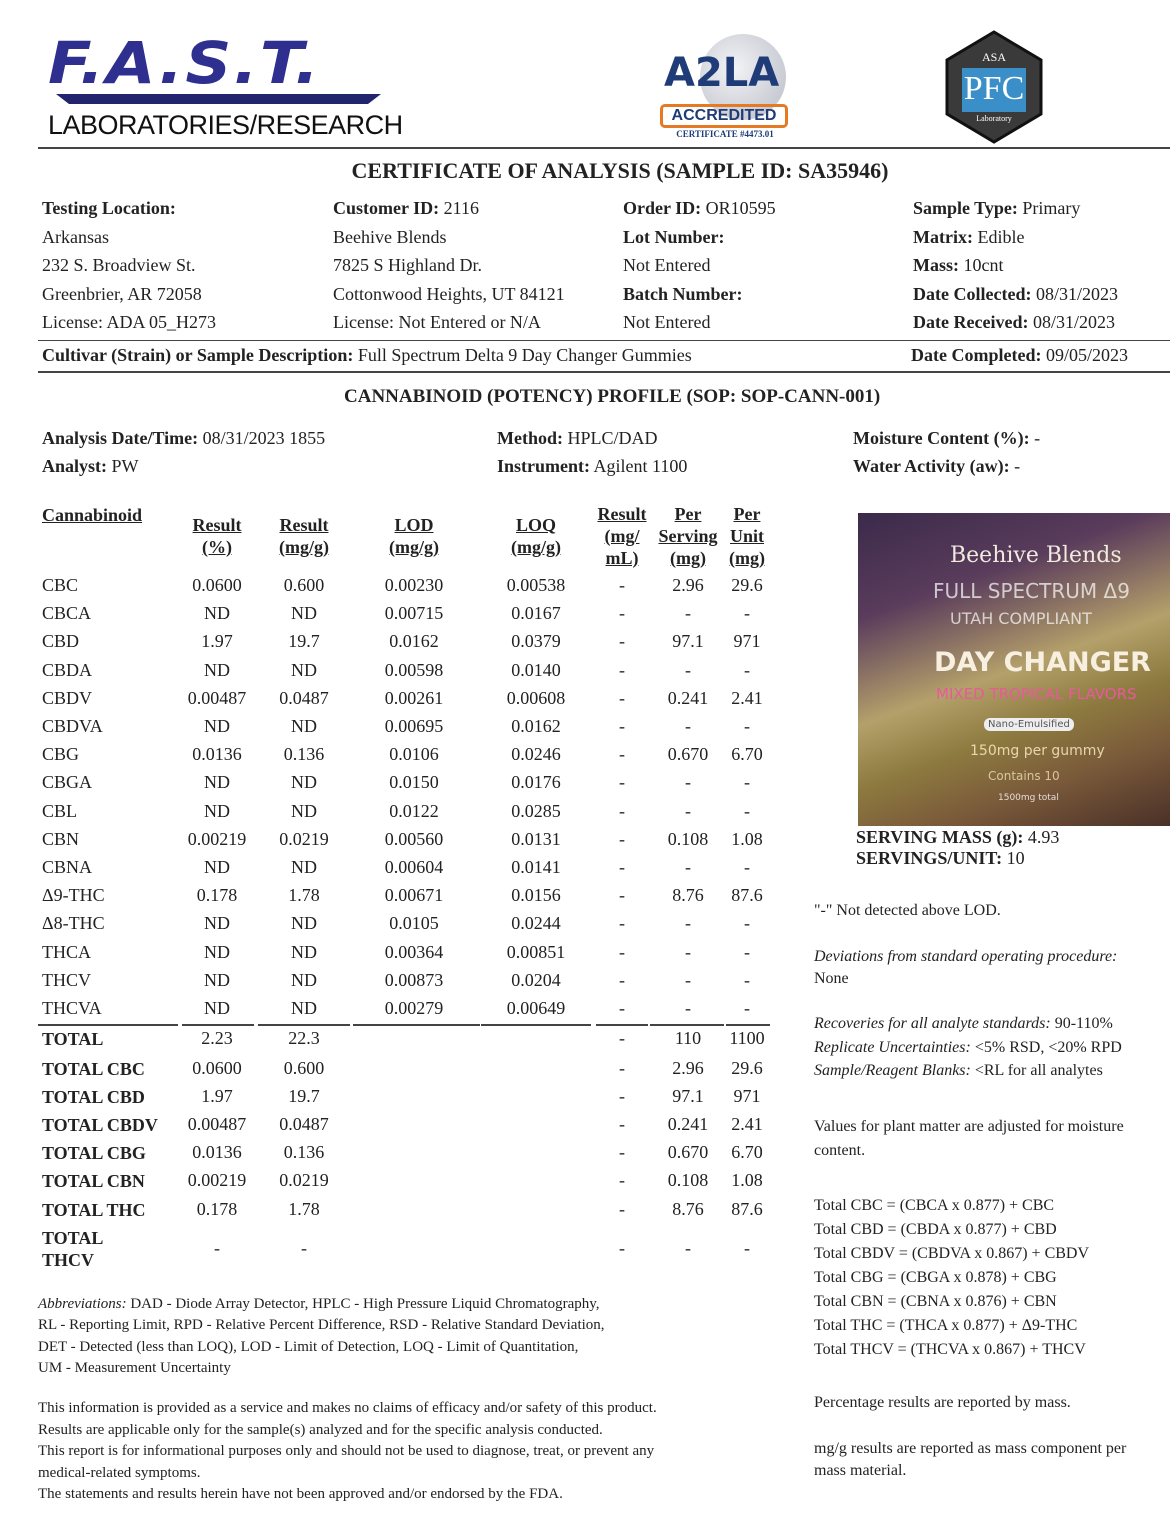  What do you see at coordinates (414, 585) in the screenshot?
I see `table-cell: 0.00230` at bounding box center [414, 585].